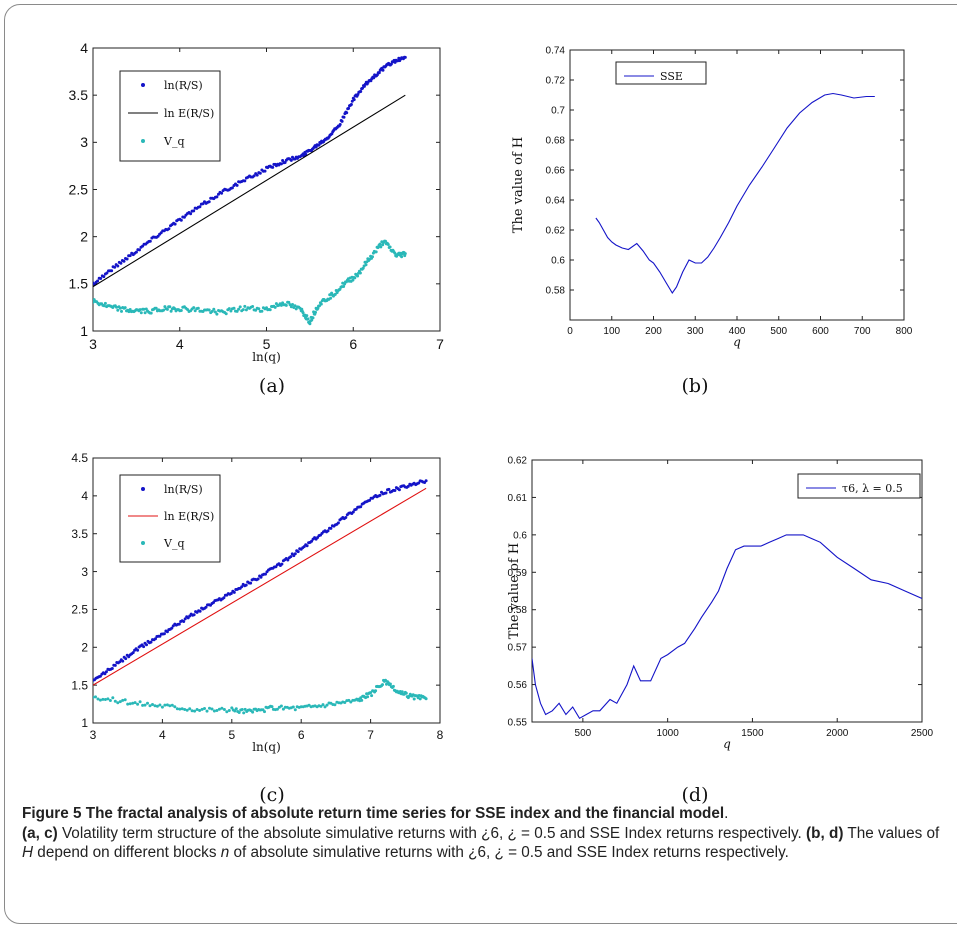  Describe the element at coordinates (84, 48) in the screenshot. I see `y-tick-label-a: 4` at that location.